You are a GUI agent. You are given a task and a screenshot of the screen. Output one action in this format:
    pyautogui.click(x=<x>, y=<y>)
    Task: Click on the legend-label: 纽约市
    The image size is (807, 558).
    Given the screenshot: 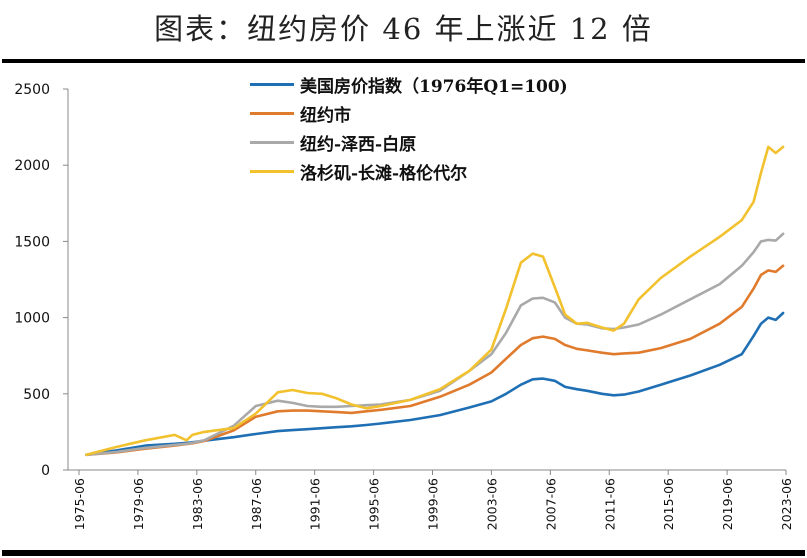 What is the action you would take?
    pyautogui.click(x=325, y=116)
    